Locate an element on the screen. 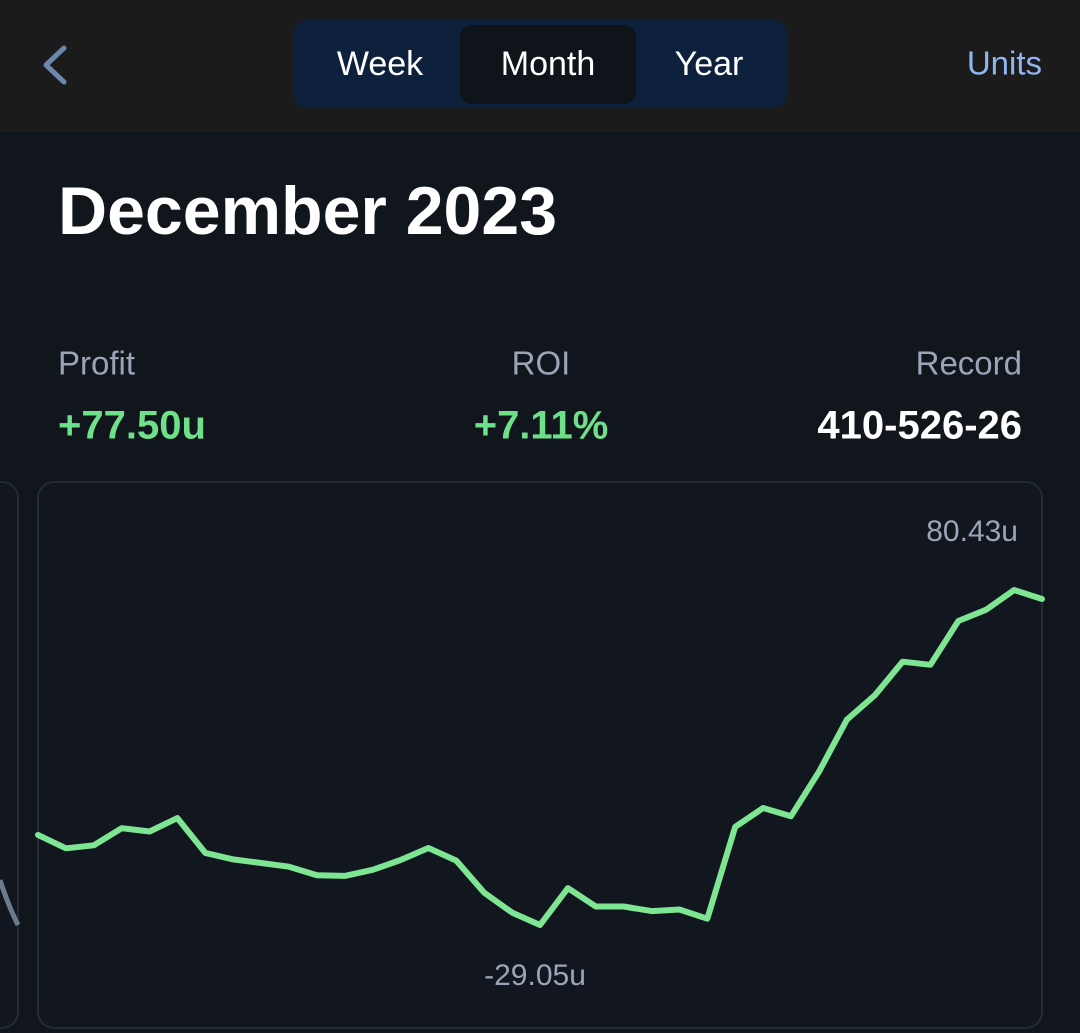 Image resolution: width=1080 pixels, height=1033 pixels. max-label: 80.43u is located at coordinates (972, 531).